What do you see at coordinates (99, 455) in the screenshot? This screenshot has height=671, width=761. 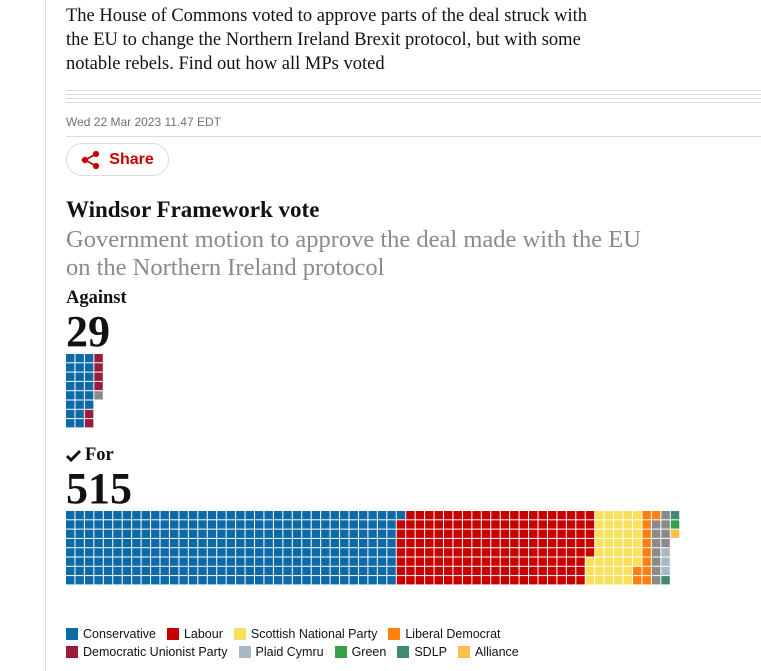 I see `for-label: For` at bounding box center [99, 455].